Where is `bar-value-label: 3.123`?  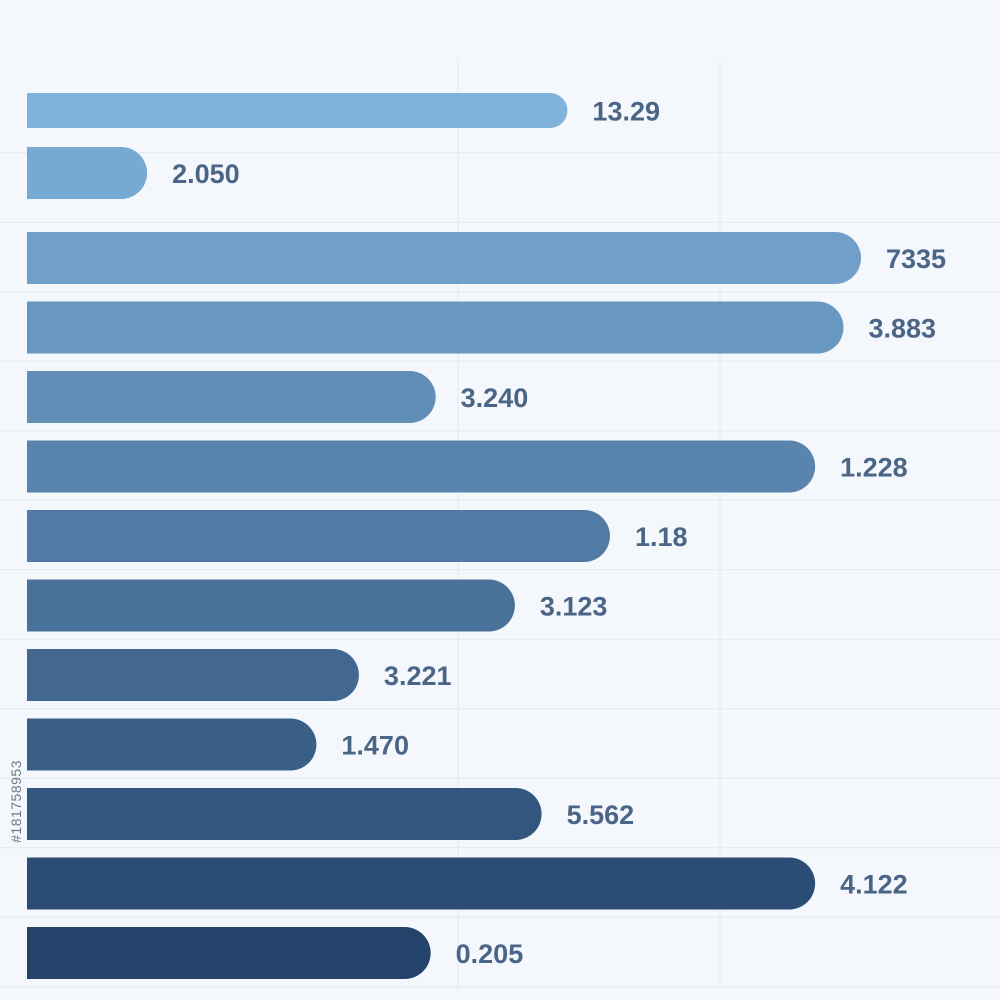
bar-value-label: 3.123 is located at coordinates (574, 607).